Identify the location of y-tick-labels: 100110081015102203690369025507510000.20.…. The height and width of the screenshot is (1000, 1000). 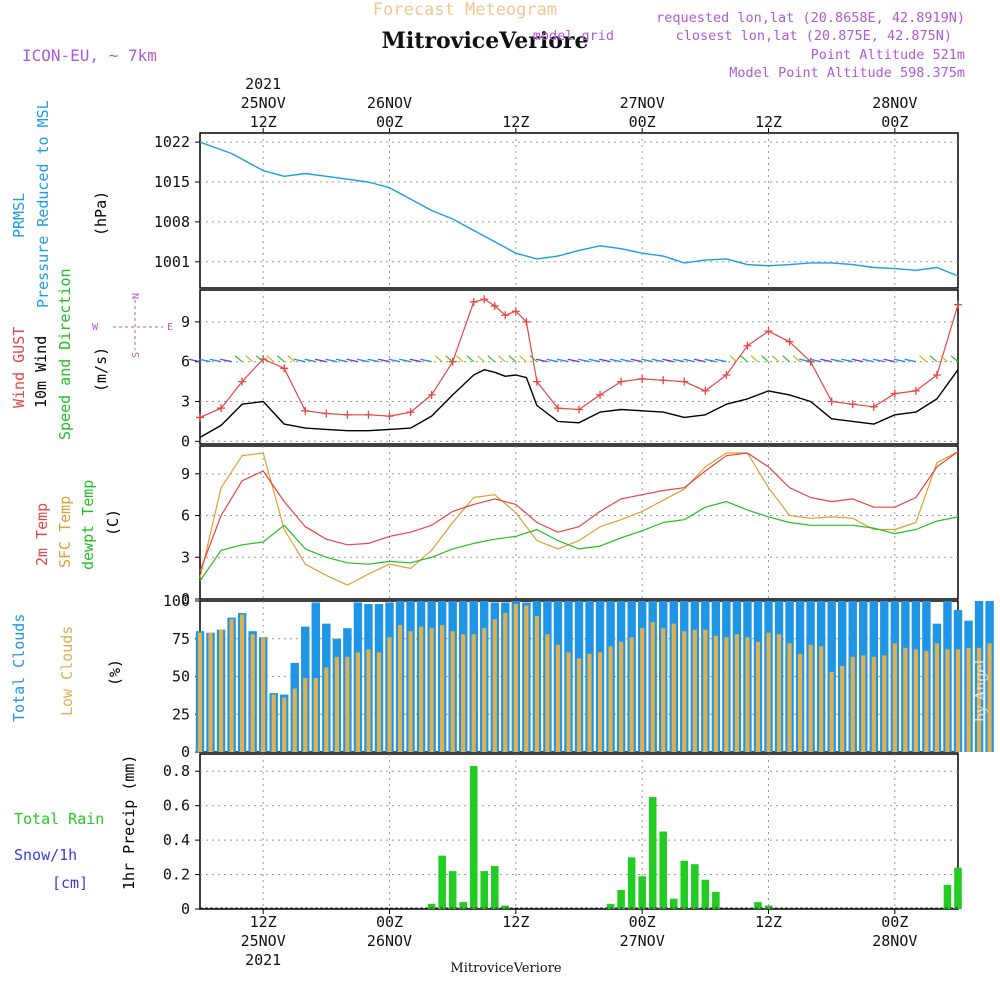
(177, 525).